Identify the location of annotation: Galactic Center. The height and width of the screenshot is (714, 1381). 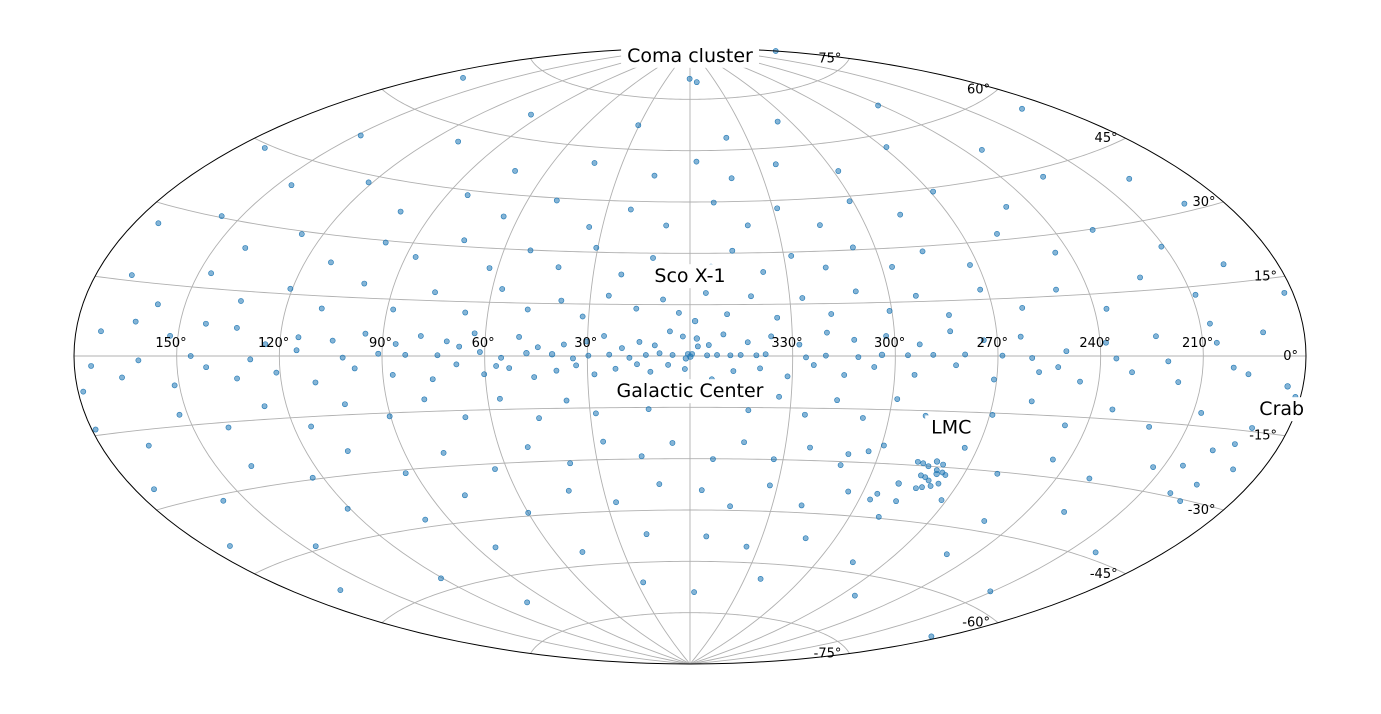
(690, 391).